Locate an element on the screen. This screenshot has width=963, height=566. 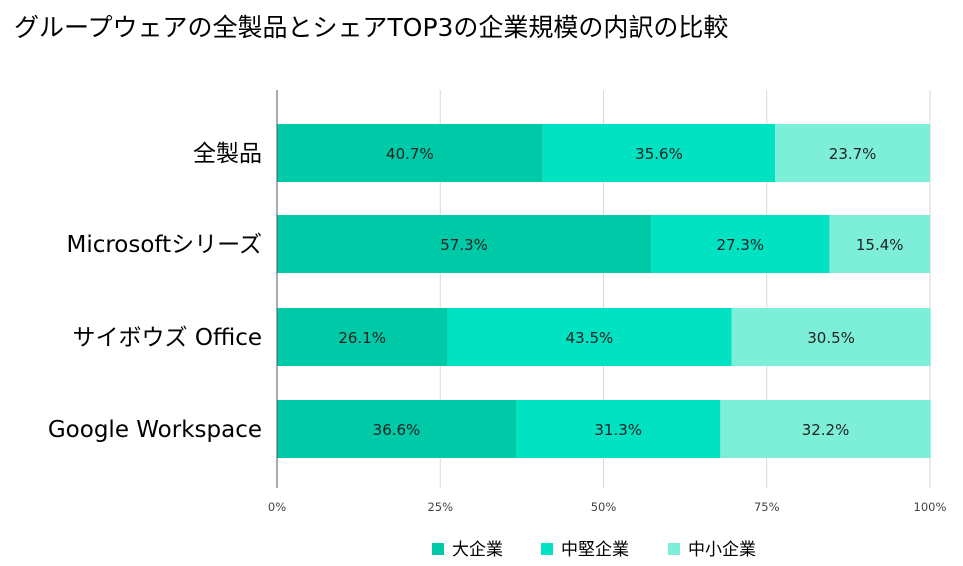
data-label: 32.2% is located at coordinates (826, 430).